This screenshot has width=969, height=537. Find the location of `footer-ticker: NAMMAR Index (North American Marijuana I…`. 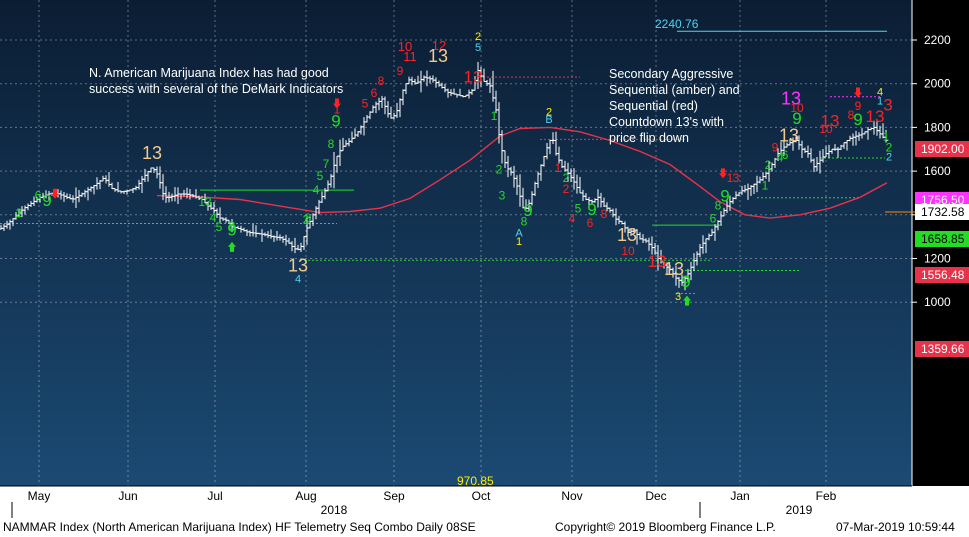

footer-ticker: NAMMAR Index (North American Marijuana I… is located at coordinates (239, 527).